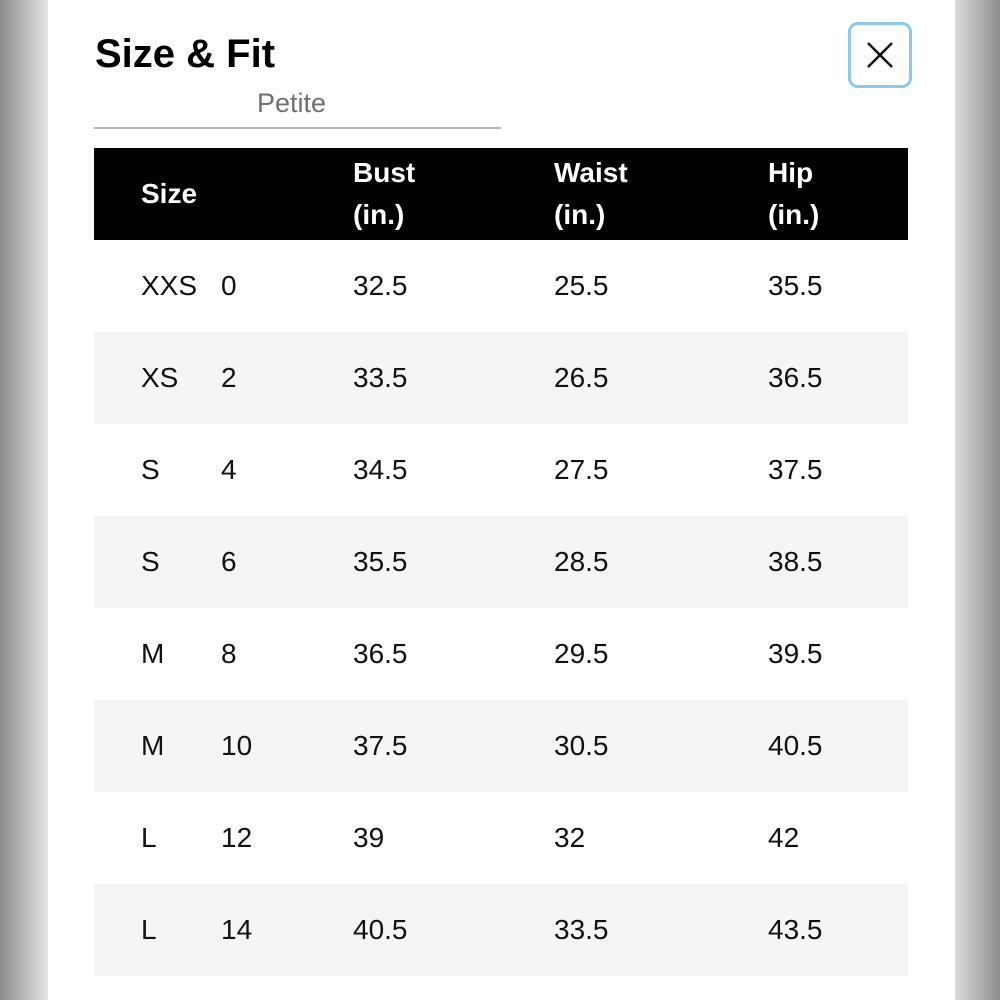  What do you see at coordinates (581, 745) in the screenshot?
I see `table-cell: 30.5` at bounding box center [581, 745].